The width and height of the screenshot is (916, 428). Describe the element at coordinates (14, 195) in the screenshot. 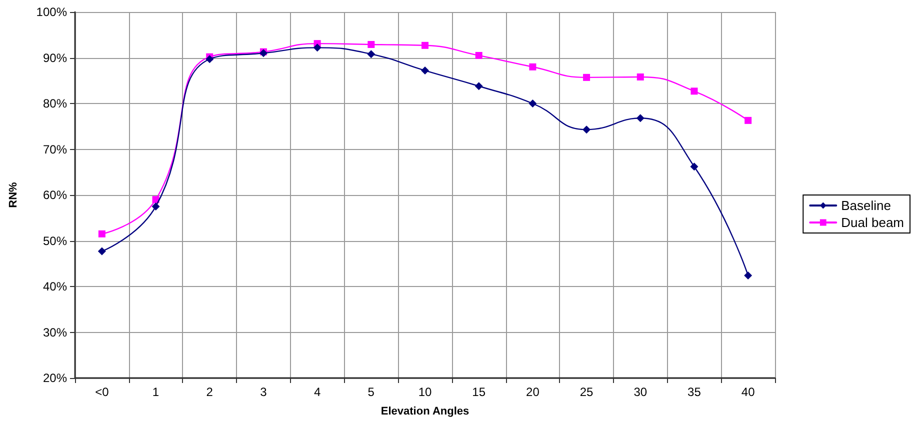

I see `y-axis-title: RN%` at that location.